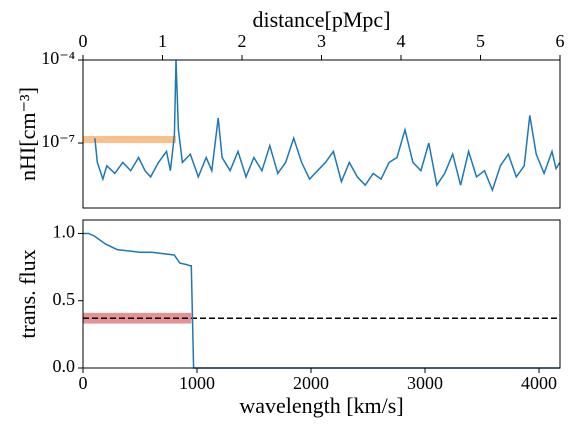  I want to click on y-axis-label: trans. flux, so click(27, 293).